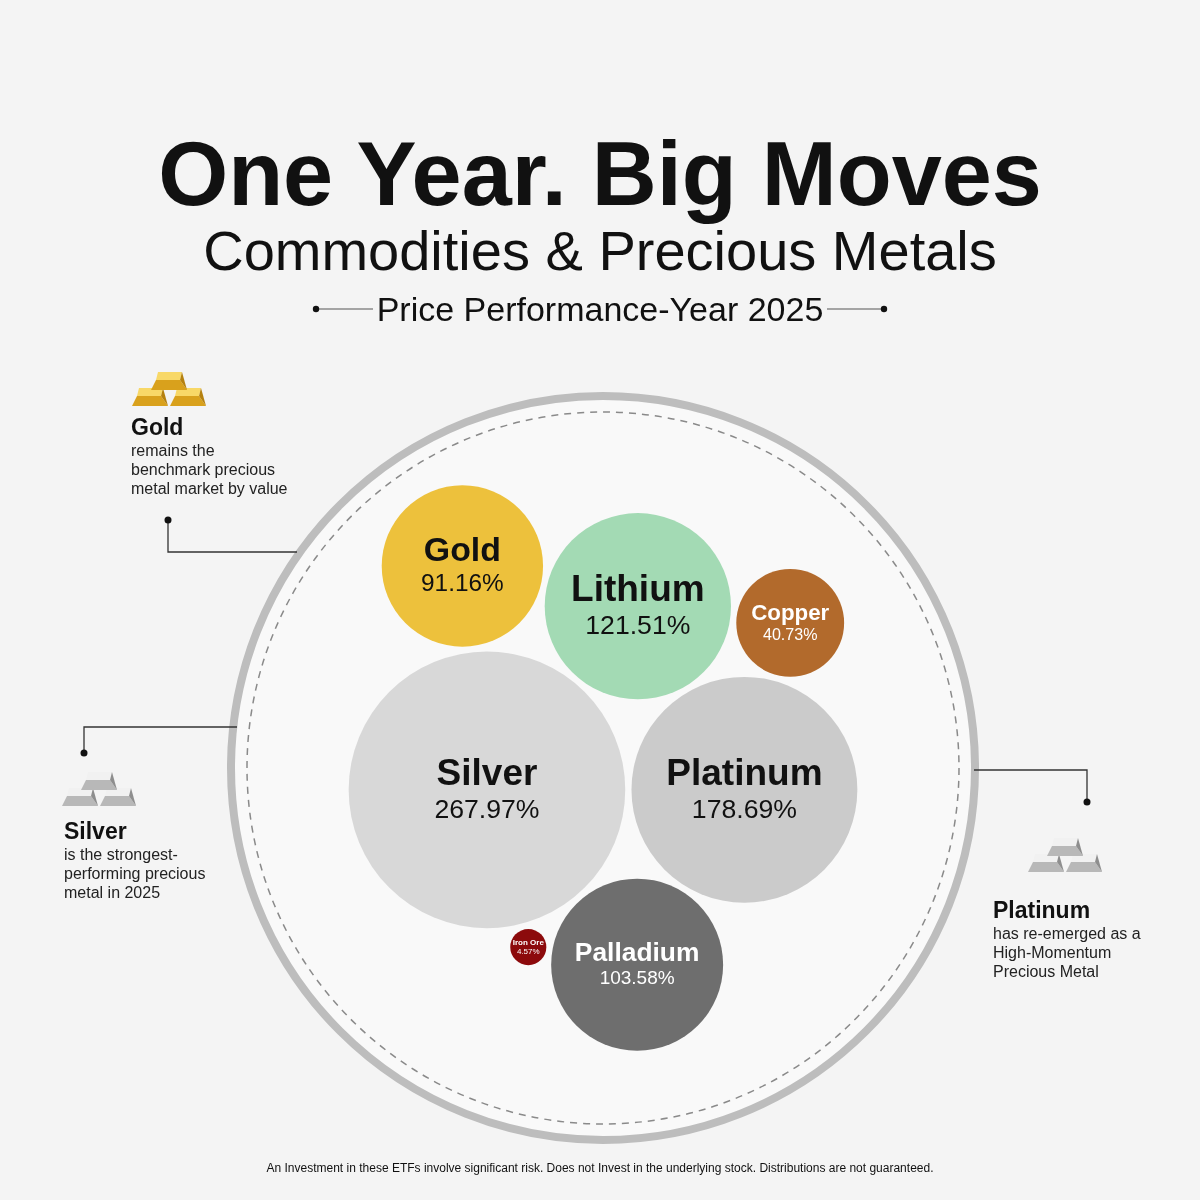 The image size is (1200, 1200). What do you see at coordinates (638, 589) in the screenshot?
I see `category-label: Lithium` at bounding box center [638, 589].